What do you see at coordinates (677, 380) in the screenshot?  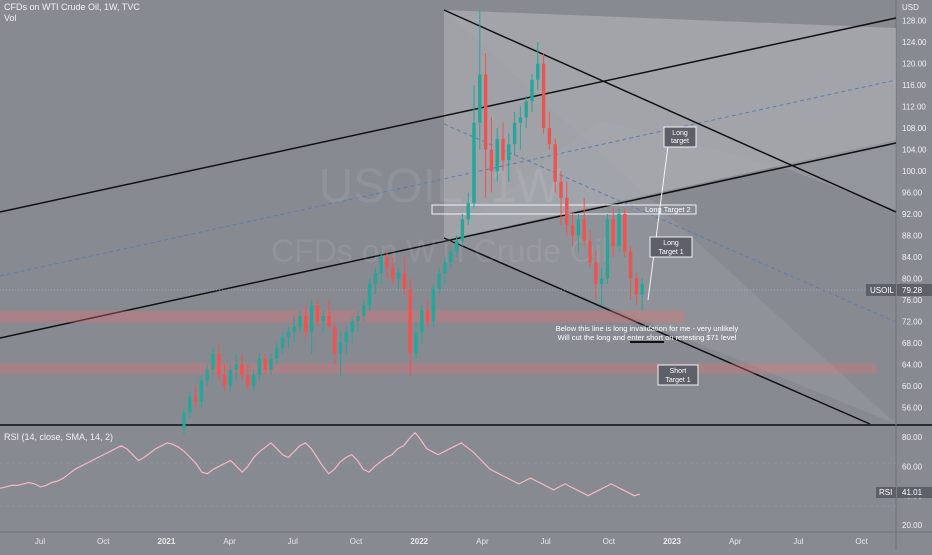 I see `short-target-1-text-2: Target 1` at bounding box center [677, 380].